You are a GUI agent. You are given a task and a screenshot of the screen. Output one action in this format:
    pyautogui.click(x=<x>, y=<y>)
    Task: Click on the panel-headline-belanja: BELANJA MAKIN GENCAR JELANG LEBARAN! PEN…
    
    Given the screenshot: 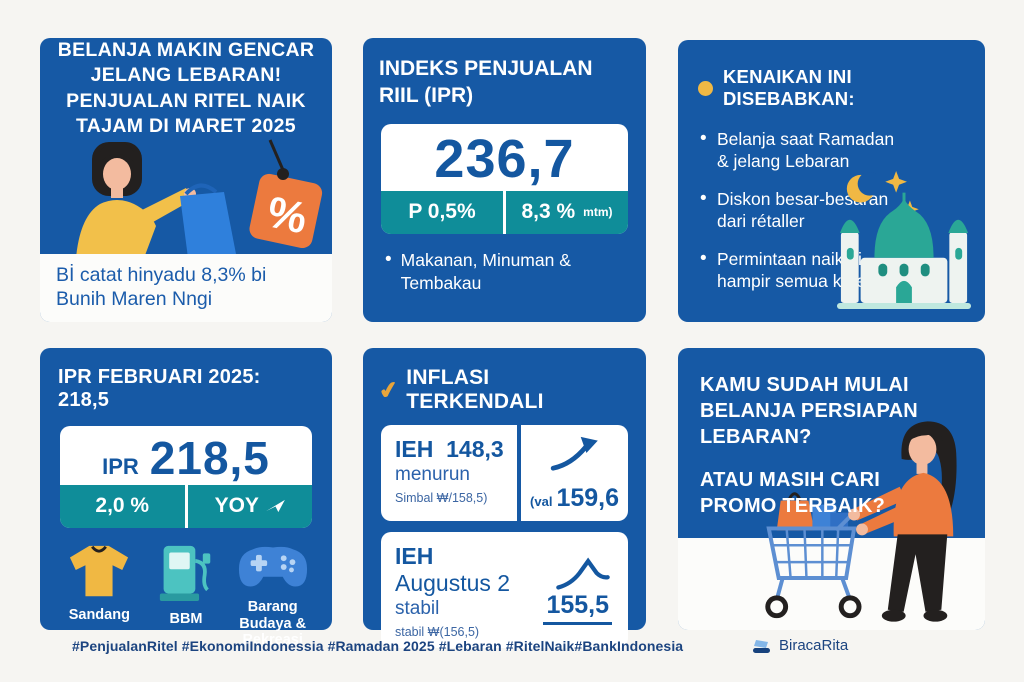 What is the action you would take?
    pyautogui.click(x=186, y=180)
    